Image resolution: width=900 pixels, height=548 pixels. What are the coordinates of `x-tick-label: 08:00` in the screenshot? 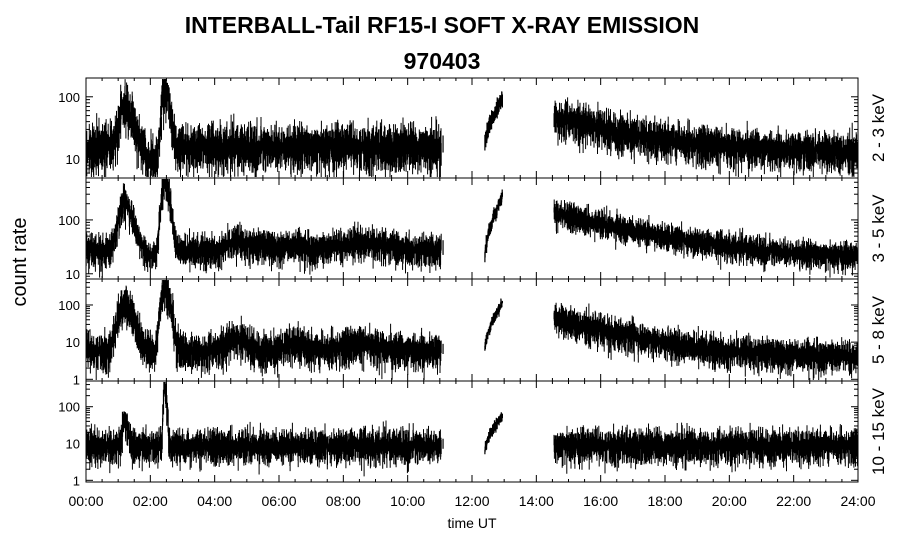 It's located at (343, 501).